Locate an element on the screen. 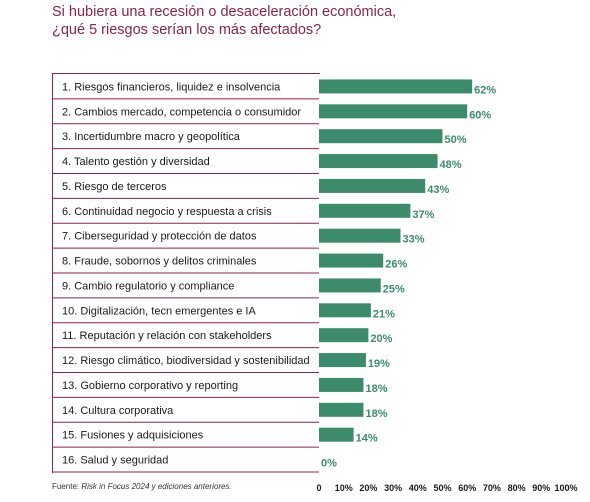 The width and height of the screenshot is (590, 502). data-label: 48% is located at coordinates (451, 165).